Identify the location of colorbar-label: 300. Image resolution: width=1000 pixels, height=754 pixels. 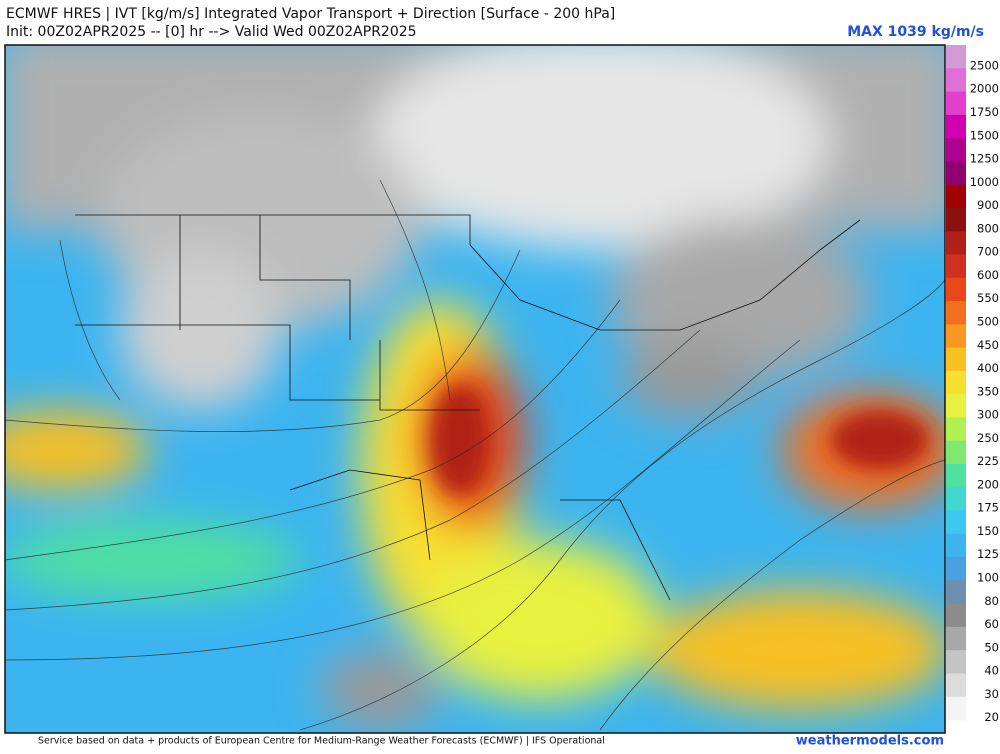
(988, 415).